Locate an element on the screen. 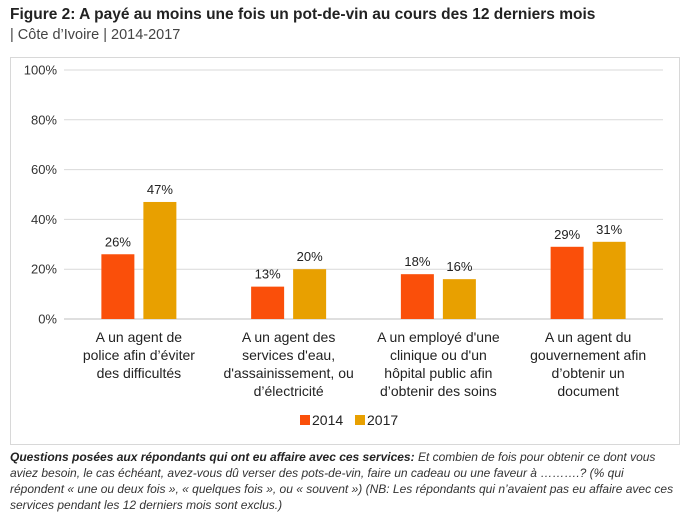 The image size is (688, 525). y-tick-label: 20% is located at coordinates (44, 269).